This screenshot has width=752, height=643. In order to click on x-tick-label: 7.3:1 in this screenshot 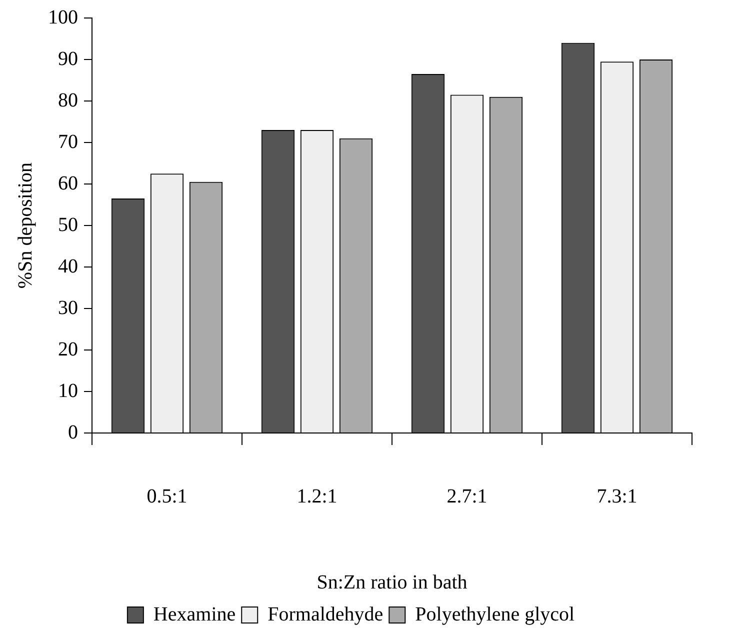, I will do `click(617, 496)`.